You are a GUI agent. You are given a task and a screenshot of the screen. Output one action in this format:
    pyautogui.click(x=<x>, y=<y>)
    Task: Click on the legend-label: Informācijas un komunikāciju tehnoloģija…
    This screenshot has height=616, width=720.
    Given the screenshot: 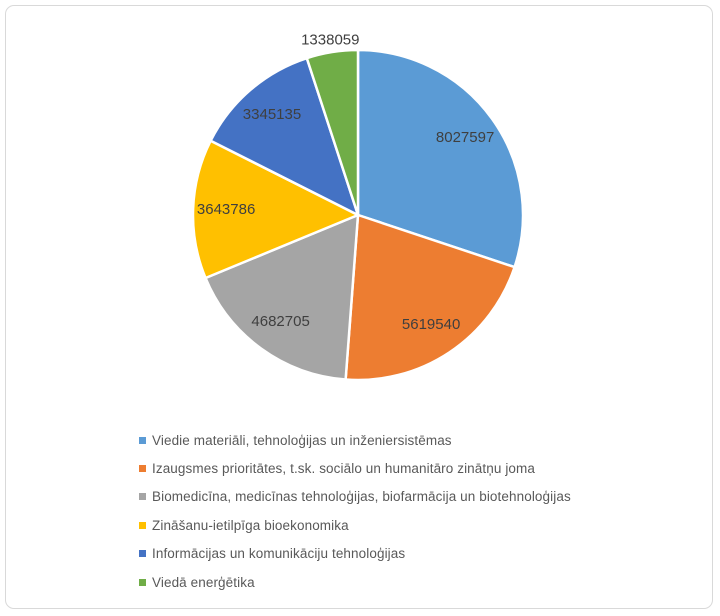 What is the action you would take?
    pyautogui.click(x=279, y=554)
    